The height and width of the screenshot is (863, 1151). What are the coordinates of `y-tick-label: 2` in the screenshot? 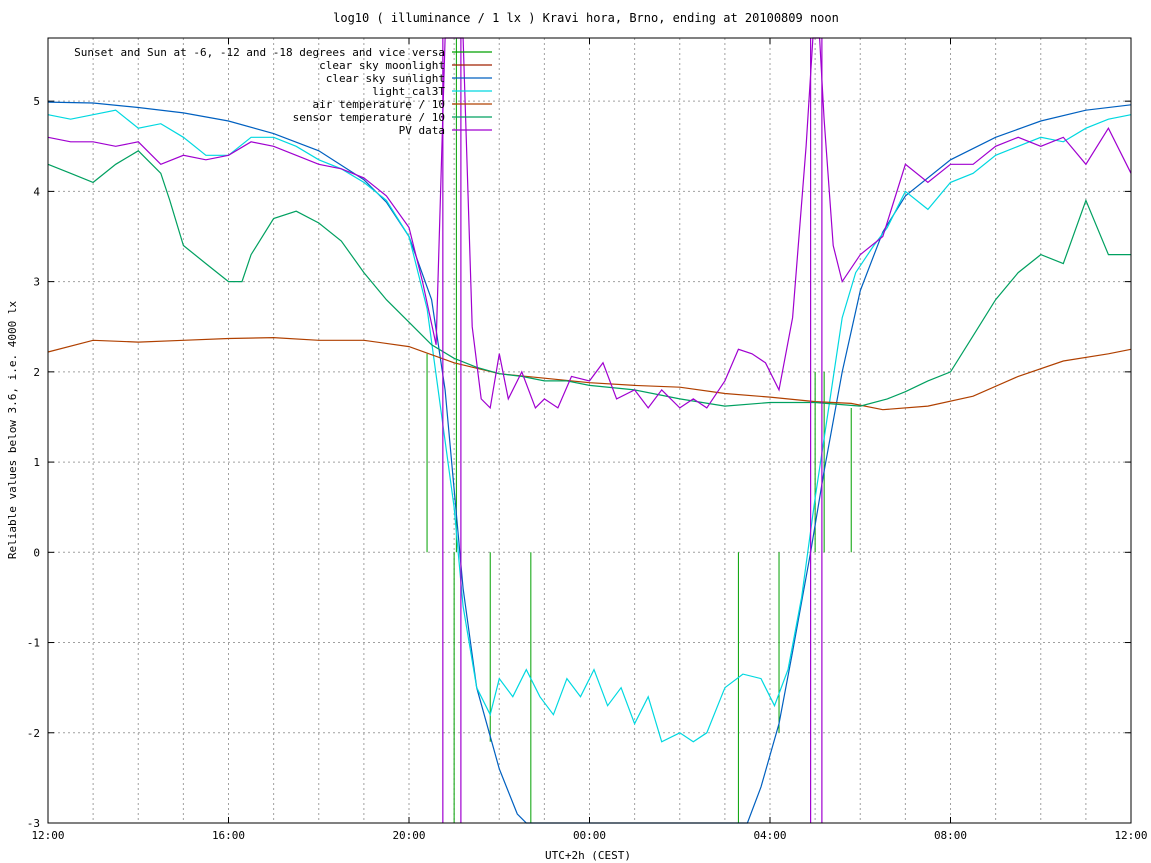 It's located at (36, 372).